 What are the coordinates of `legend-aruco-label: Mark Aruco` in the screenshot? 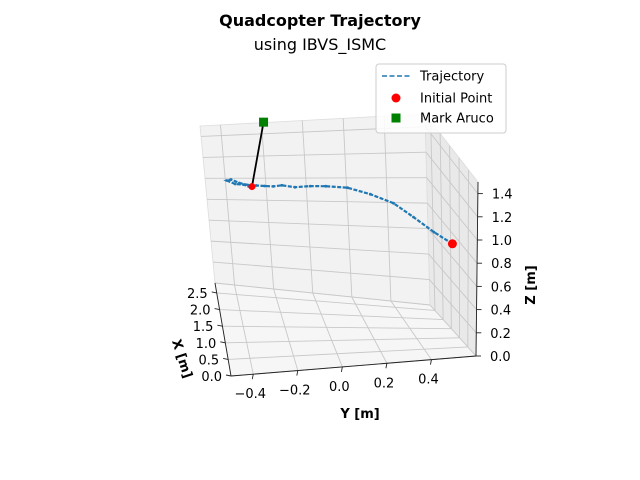 It's located at (457, 119).